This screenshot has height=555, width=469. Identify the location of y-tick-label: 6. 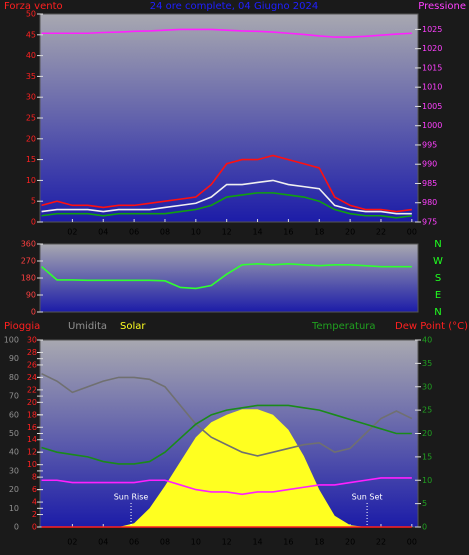
(34, 489).